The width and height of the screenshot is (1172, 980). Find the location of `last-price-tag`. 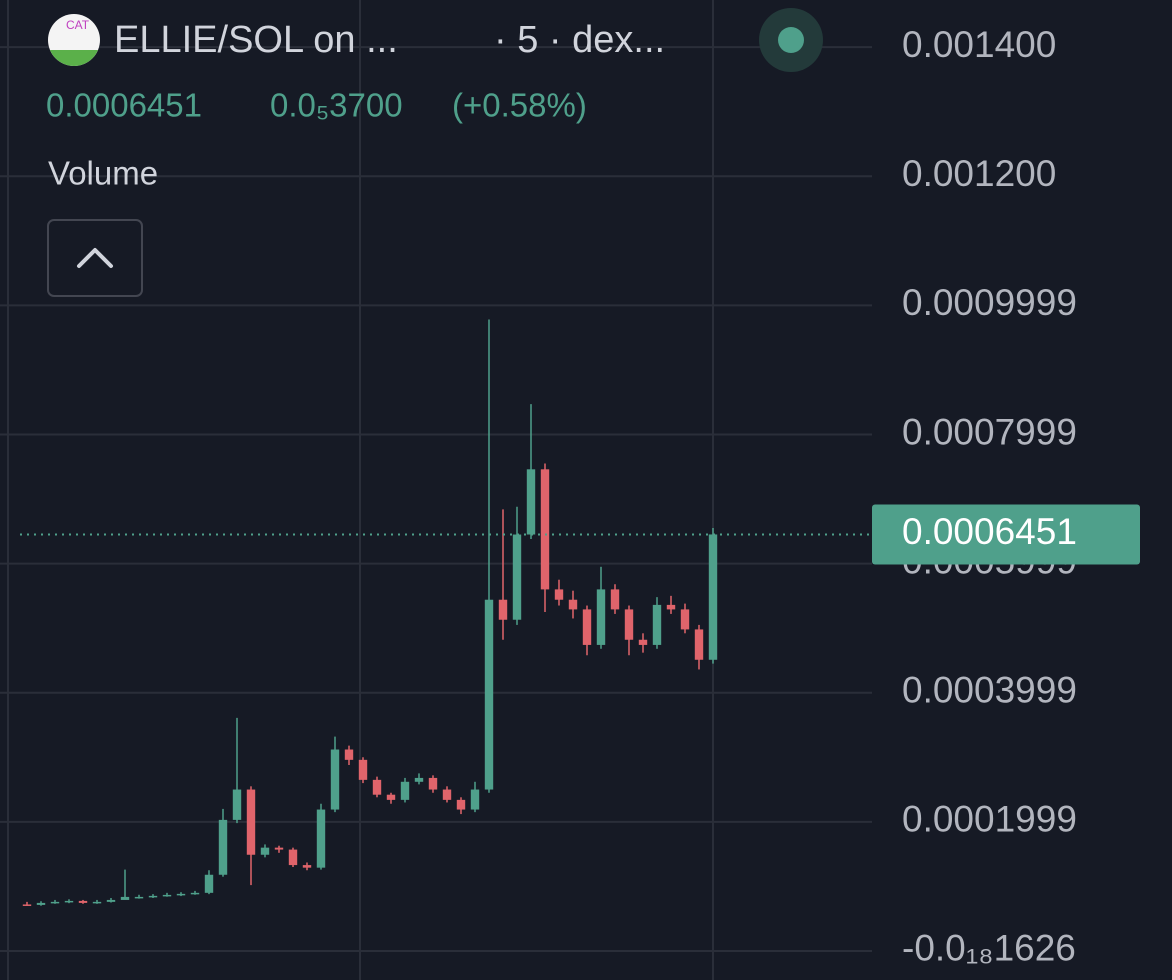

last-price-tag is located at coordinates (1006, 534).